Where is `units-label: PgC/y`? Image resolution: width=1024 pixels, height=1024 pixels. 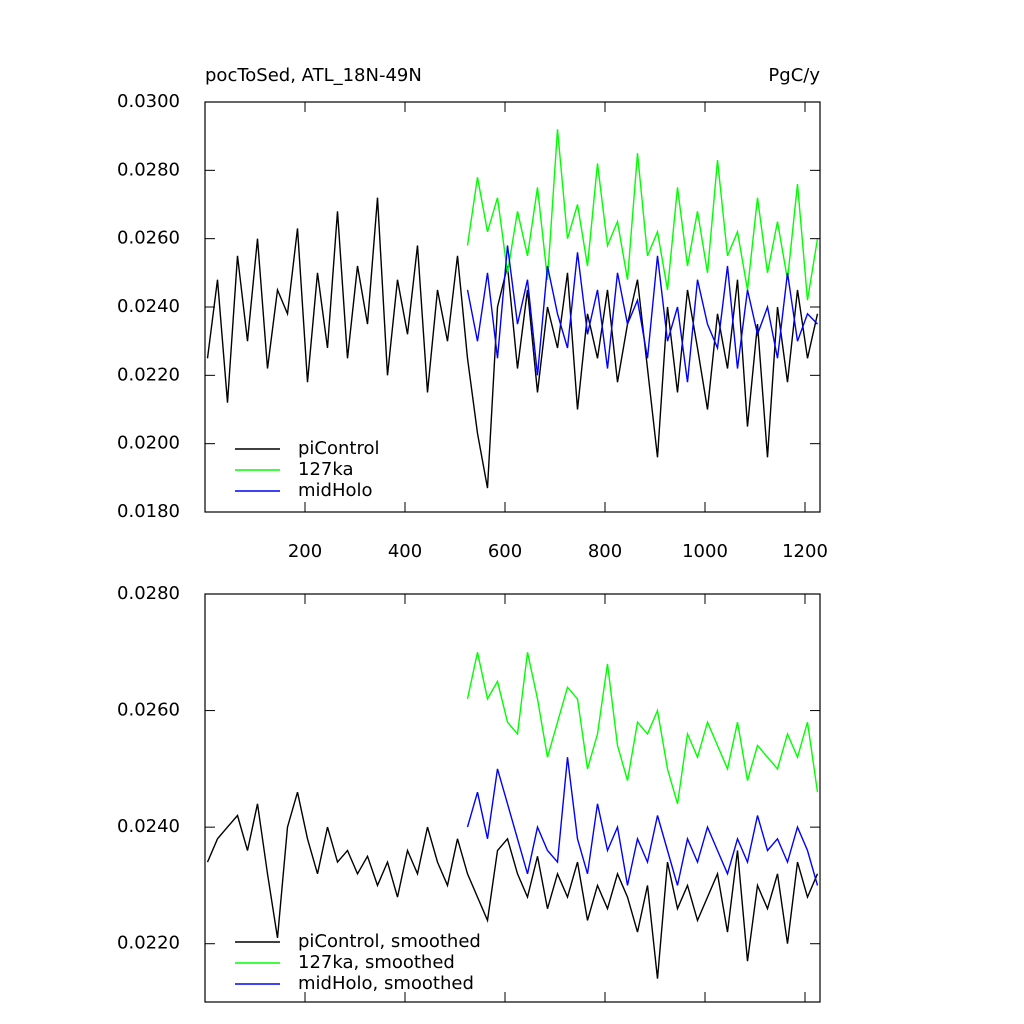
units-label: PgC/y is located at coordinates (794, 75).